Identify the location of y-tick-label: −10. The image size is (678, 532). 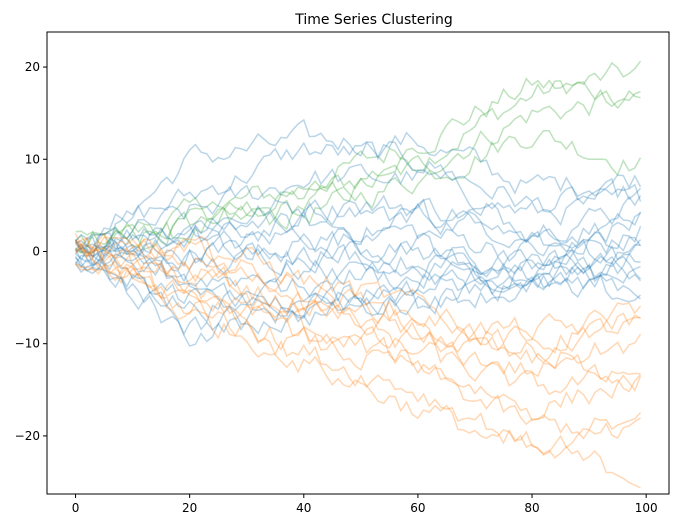
(27, 344).